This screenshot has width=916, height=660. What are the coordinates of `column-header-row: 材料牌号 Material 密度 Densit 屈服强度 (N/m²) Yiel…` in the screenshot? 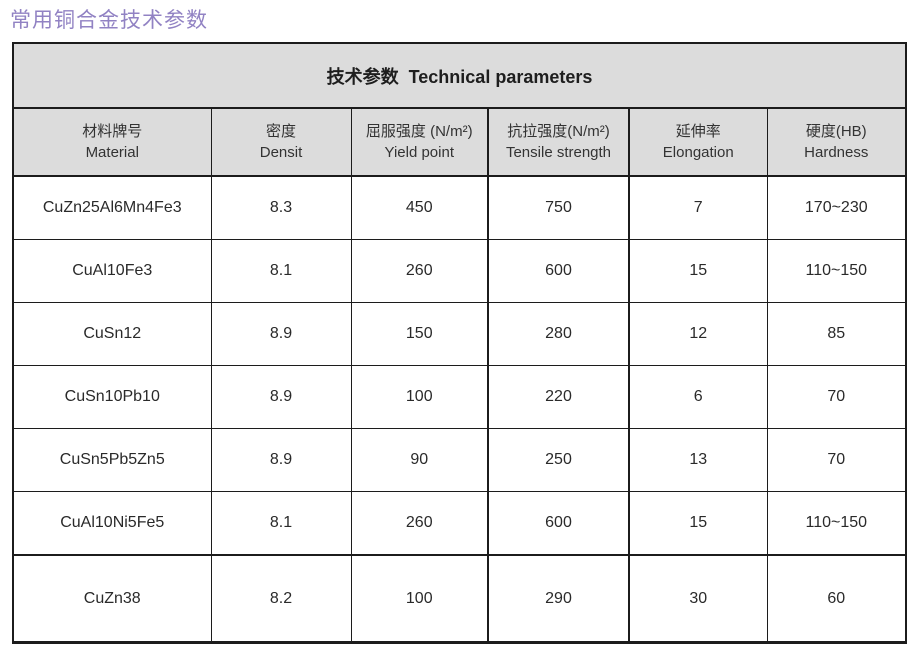 It's located at (459, 142).